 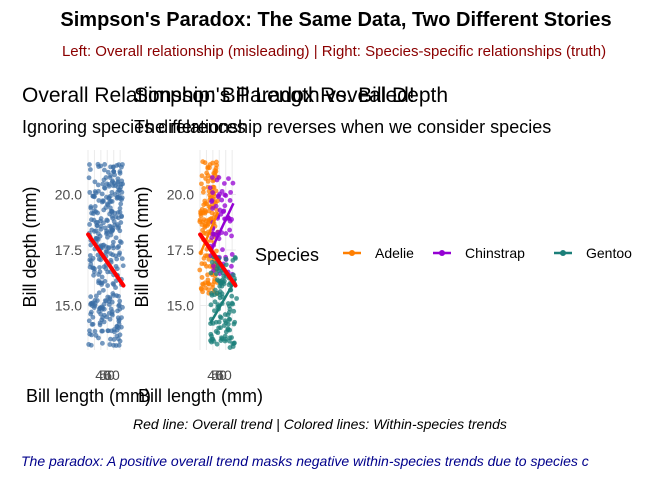 I want to click on left-y-axis-label: Bill depth (mm), so click(x=30, y=246).